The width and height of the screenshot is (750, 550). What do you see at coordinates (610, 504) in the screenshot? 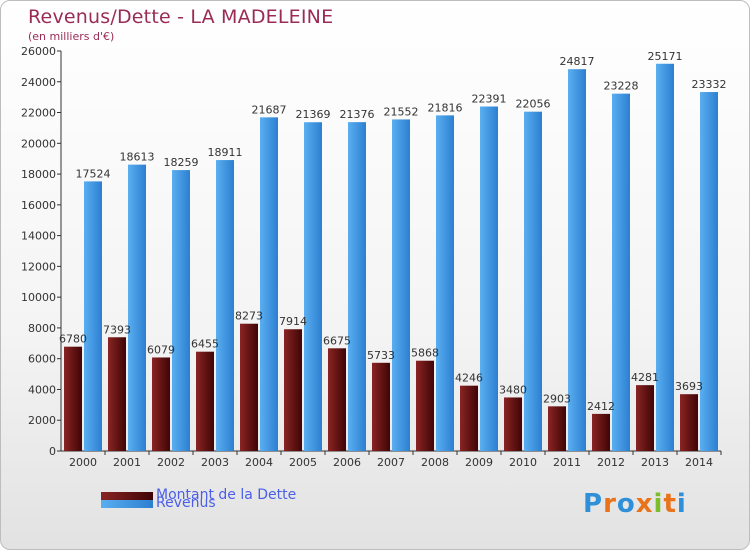
I see `logo-letter: r` at bounding box center [610, 504].